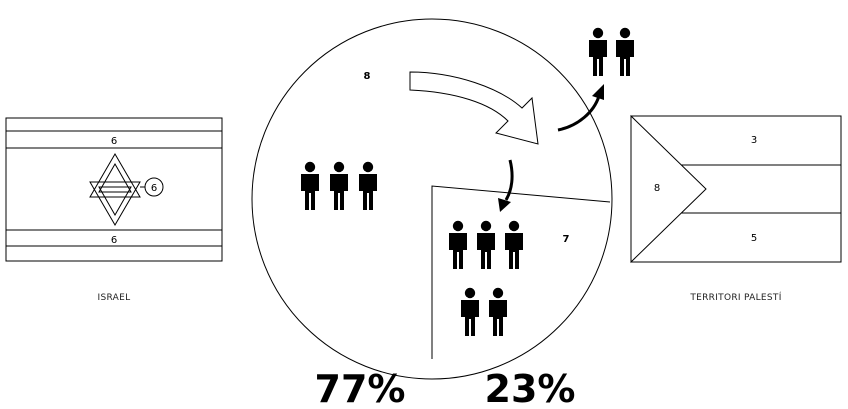 Image resolution: width=848 pixels, height=409 pixels. I want to click on people-group-emigrants, so click(611, 51).